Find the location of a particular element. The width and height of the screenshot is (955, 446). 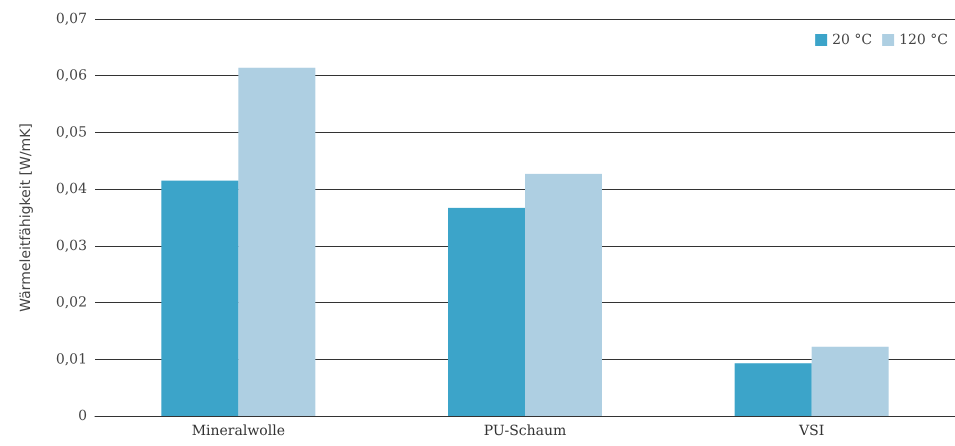

y-tick-label: 0,03 is located at coordinates (71, 246).